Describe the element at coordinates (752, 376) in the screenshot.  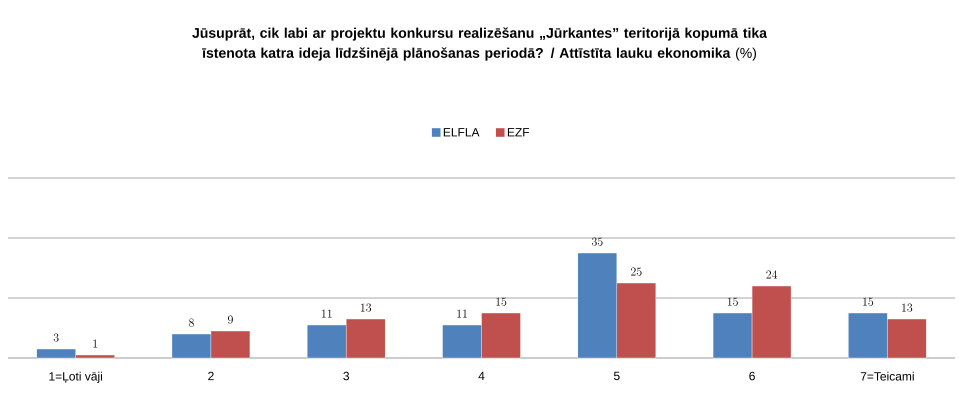
I see `x-tick-label: 6` at that location.